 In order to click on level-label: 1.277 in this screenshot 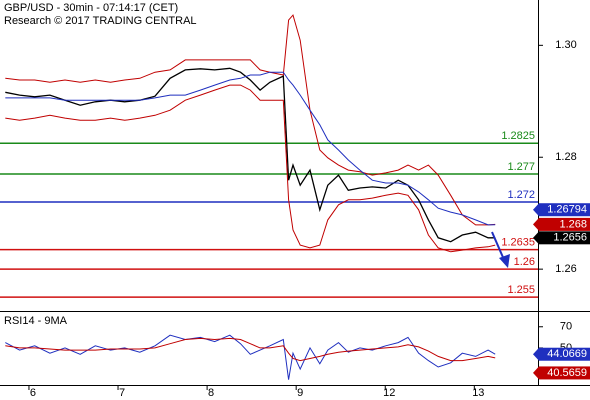, I will do `click(521, 167)`.